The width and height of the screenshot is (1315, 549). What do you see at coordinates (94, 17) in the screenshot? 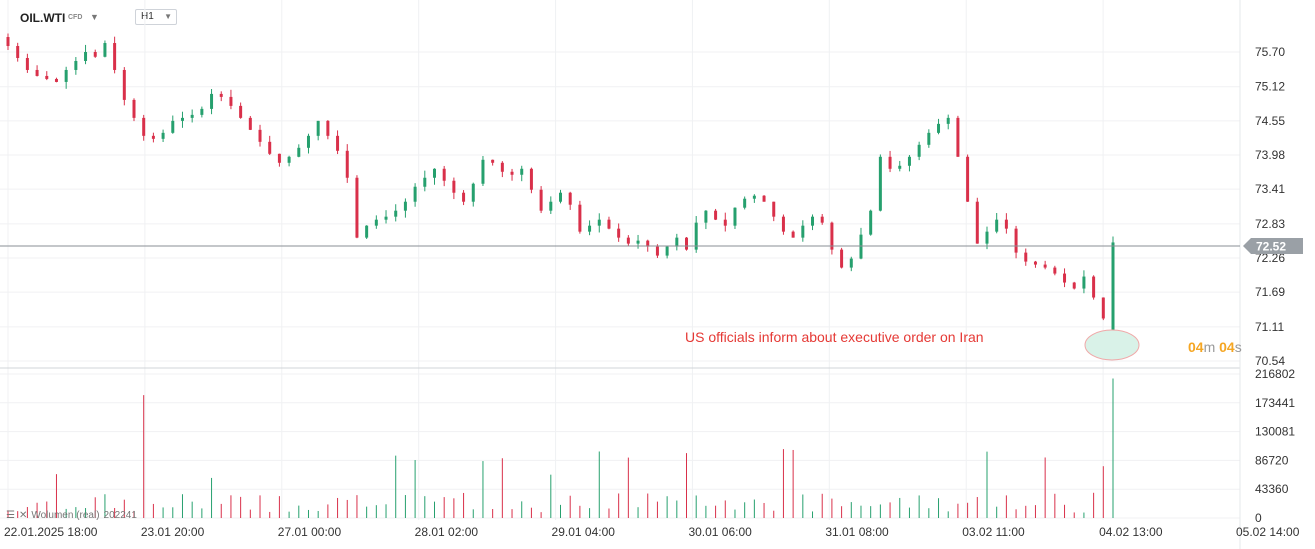
I see `symbol-dropdown-icon: ▼` at bounding box center [94, 17].